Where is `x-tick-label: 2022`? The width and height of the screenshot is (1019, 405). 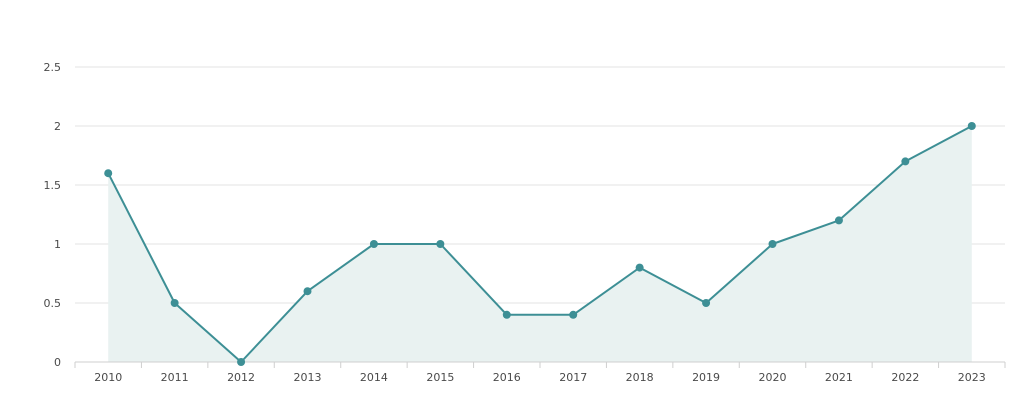 x-tick-label: 2022 is located at coordinates (905, 377).